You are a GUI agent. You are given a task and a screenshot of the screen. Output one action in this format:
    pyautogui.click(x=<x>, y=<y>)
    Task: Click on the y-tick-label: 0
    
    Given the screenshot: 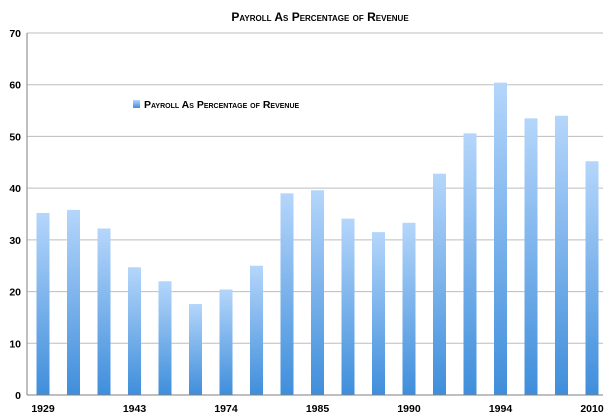 What is the action you would take?
    pyautogui.click(x=18, y=396)
    